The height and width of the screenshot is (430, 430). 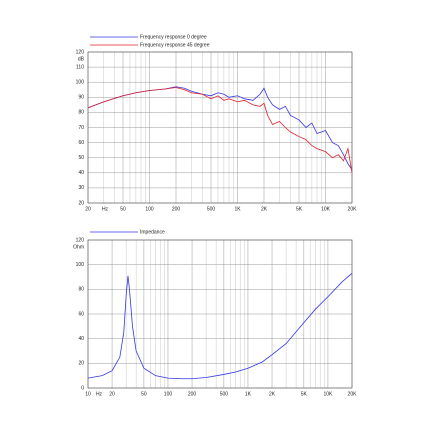 What do you see at coordinates (173, 37) in the screenshot?
I see `legend-label: Frequency response 0 degree` at bounding box center [173, 37].